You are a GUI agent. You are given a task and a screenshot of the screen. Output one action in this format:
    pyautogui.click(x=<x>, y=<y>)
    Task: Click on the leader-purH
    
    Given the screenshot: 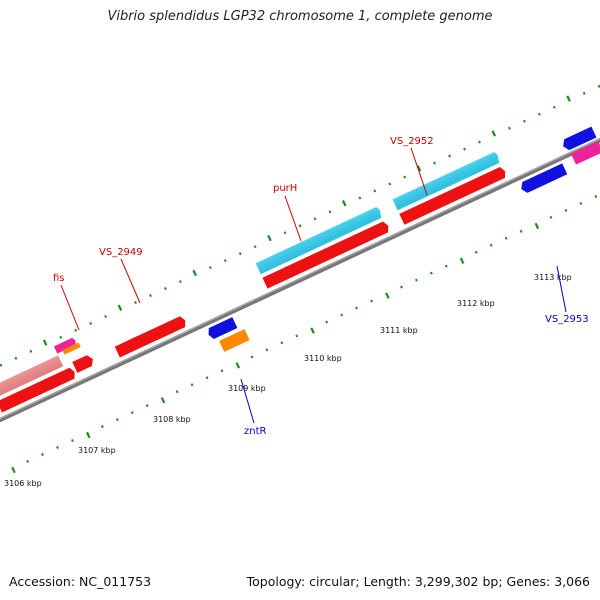 What is the action you would take?
    pyautogui.click(x=293, y=218)
    